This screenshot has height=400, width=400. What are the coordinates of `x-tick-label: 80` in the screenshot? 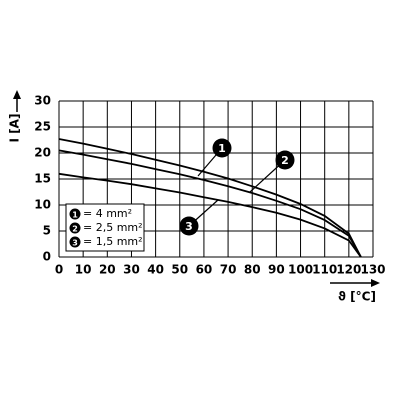 It's located at (252, 270).